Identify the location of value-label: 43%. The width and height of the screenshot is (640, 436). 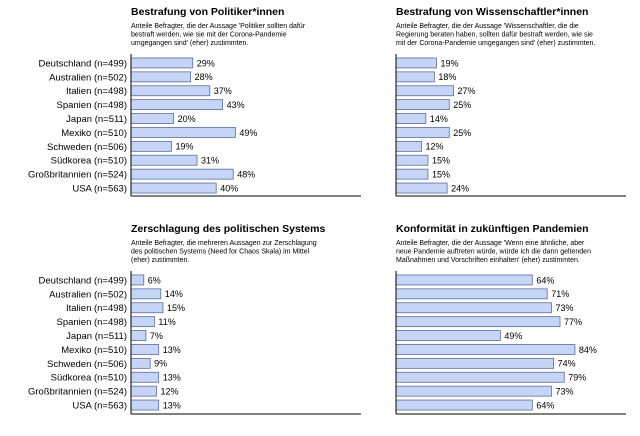
(236, 105).